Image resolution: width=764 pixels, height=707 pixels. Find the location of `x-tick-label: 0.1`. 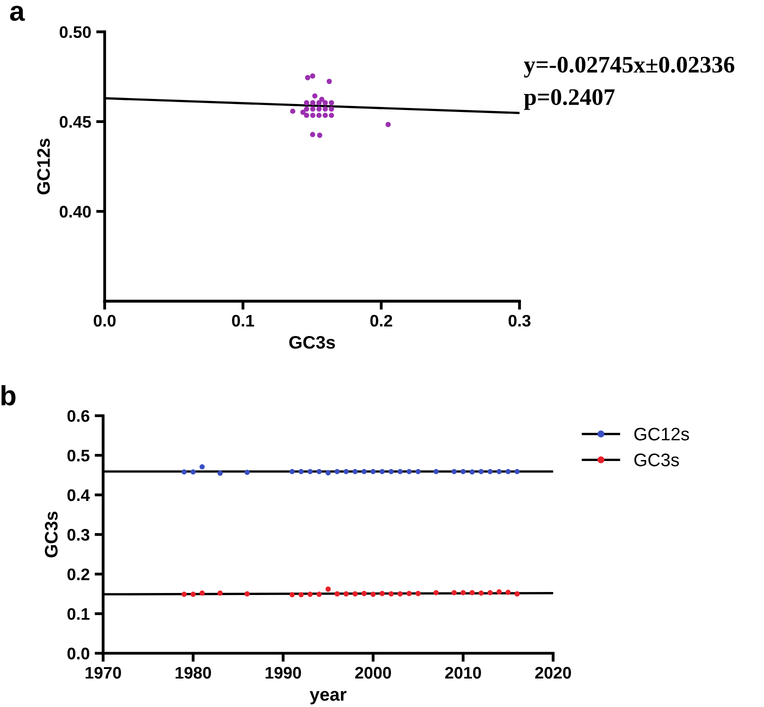

x-tick-label: 0.1 is located at coordinates (243, 320).